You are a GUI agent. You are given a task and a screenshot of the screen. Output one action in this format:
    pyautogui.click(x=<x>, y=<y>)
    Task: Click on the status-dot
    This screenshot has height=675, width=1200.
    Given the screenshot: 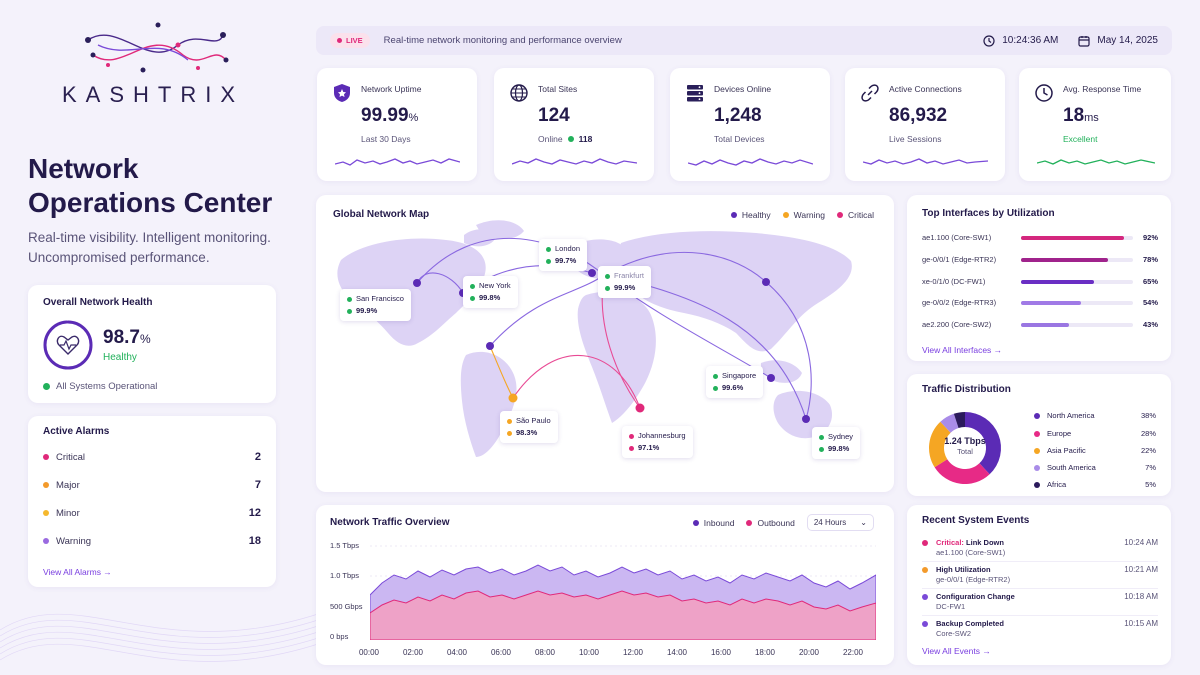 What is the action you would take?
    pyautogui.click(x=46, y=386)
    